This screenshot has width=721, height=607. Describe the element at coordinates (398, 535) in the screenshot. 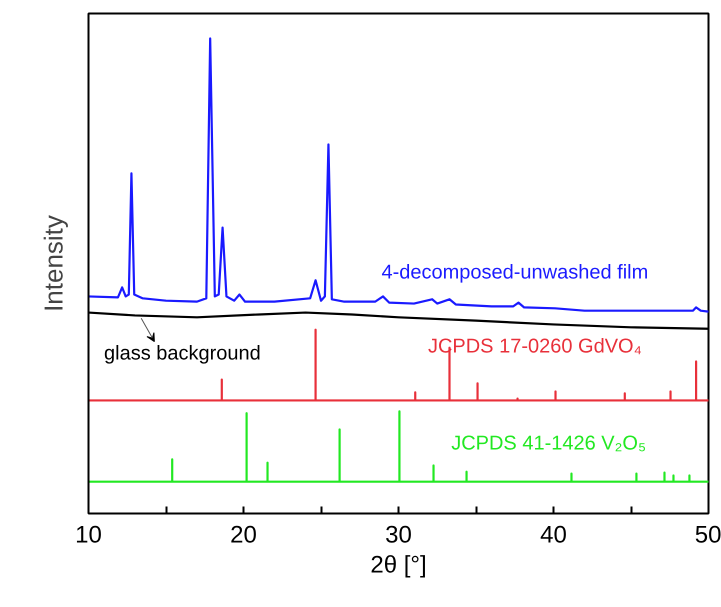

I see `x-tick-label: 30` at that location.